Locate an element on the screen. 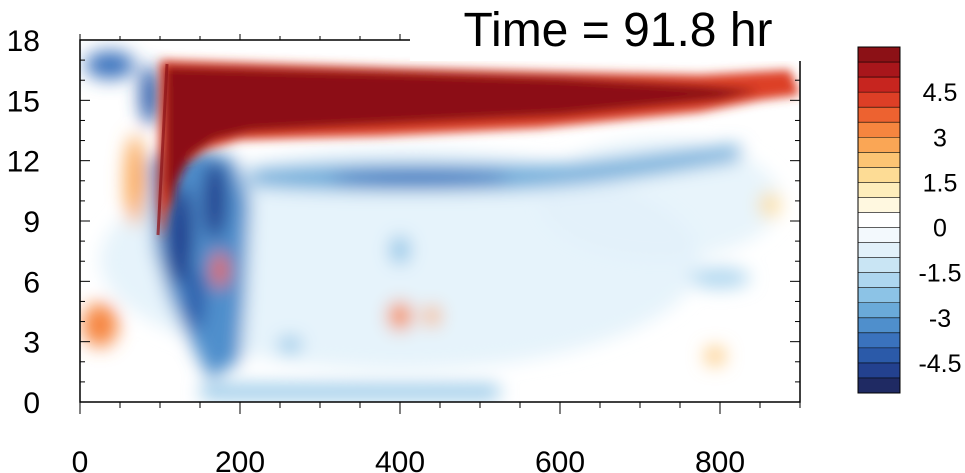  near-surface-blue is located at coordinates (350, 392).